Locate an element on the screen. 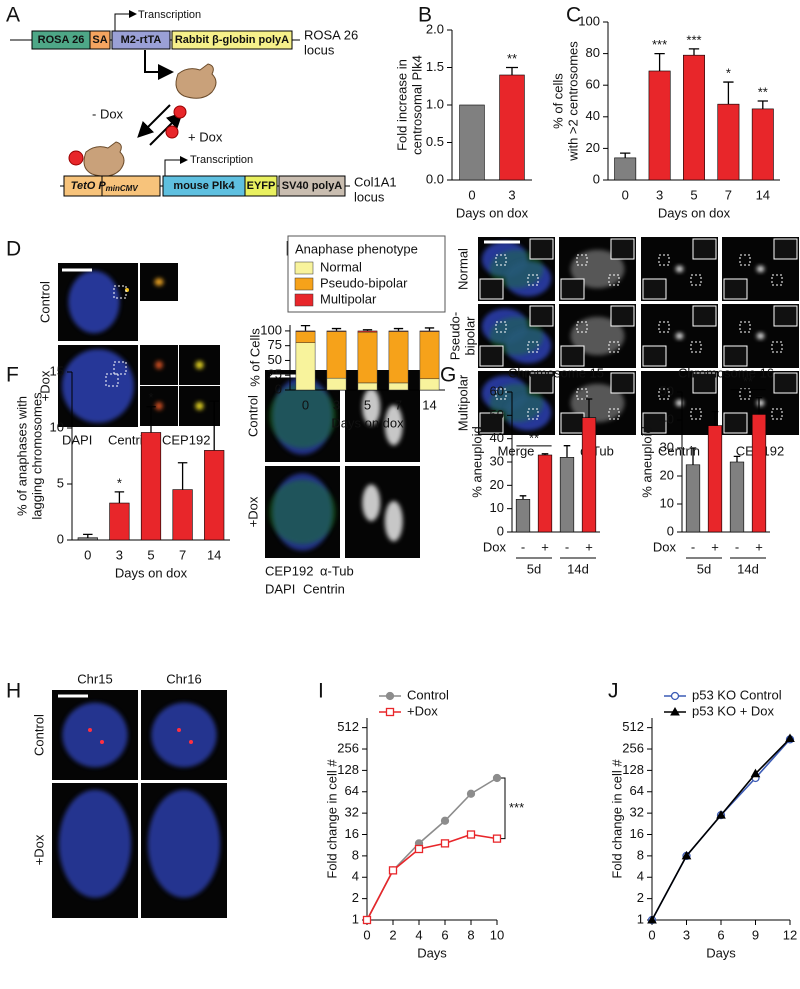 The height and width of the screenshot is (989, 800). significance: ** is located at coordinates (512, 58).